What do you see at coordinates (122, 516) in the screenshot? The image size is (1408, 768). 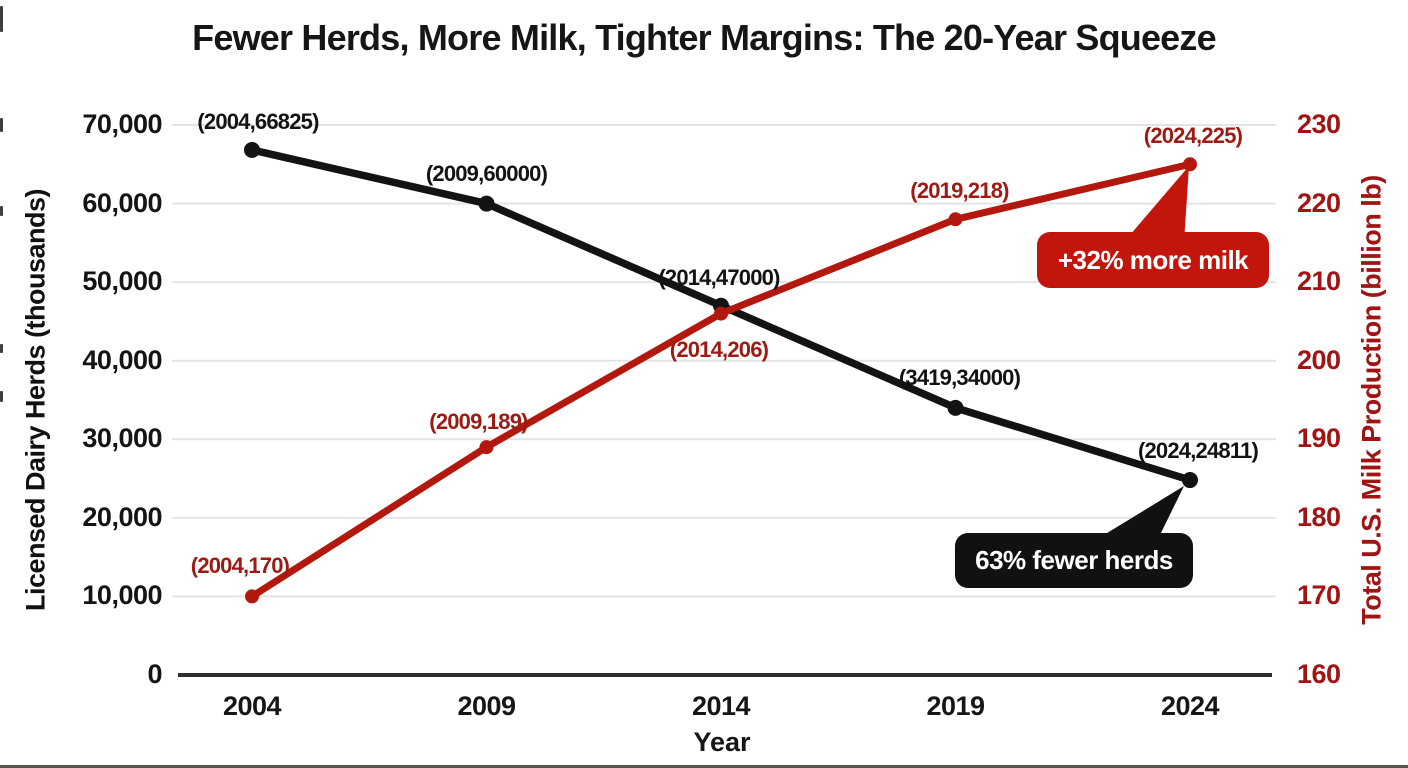 I see `left-axis-tick-label: 20,000` at bounding box center [122, 516].